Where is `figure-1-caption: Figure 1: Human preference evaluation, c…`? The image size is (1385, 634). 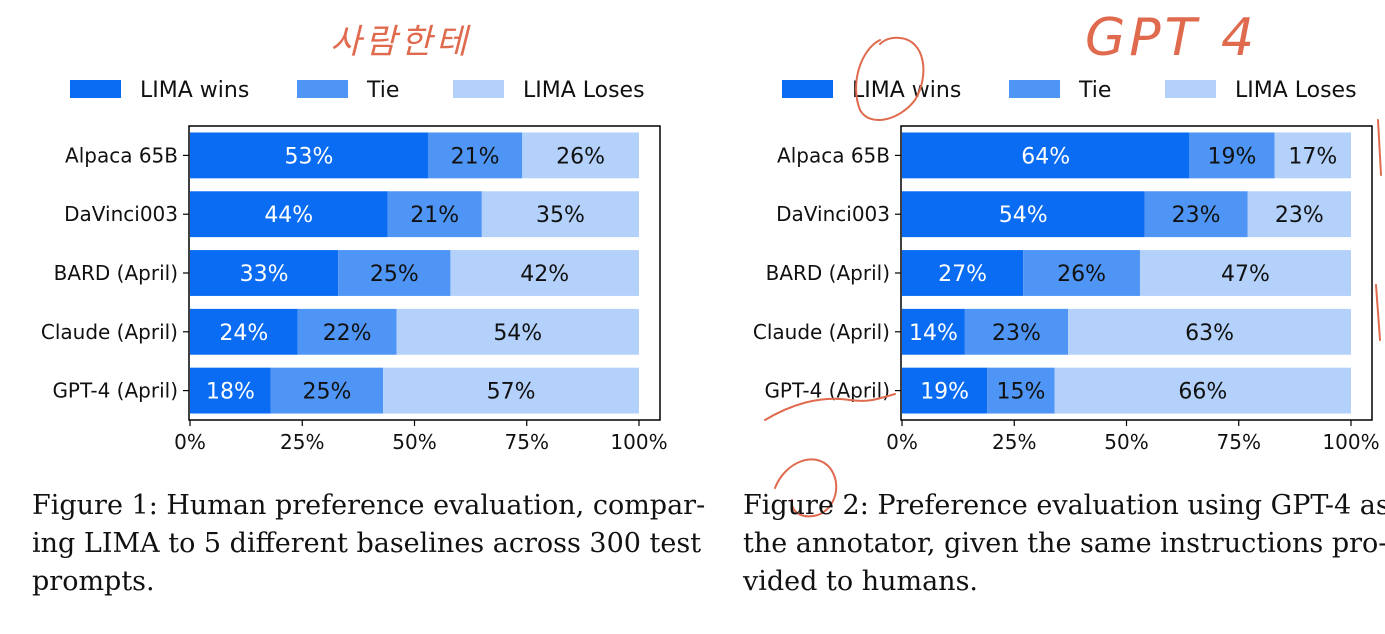
figure-1-caption: Figure 1: Human preference evaluation, c… is located at coordinates (368, 544).